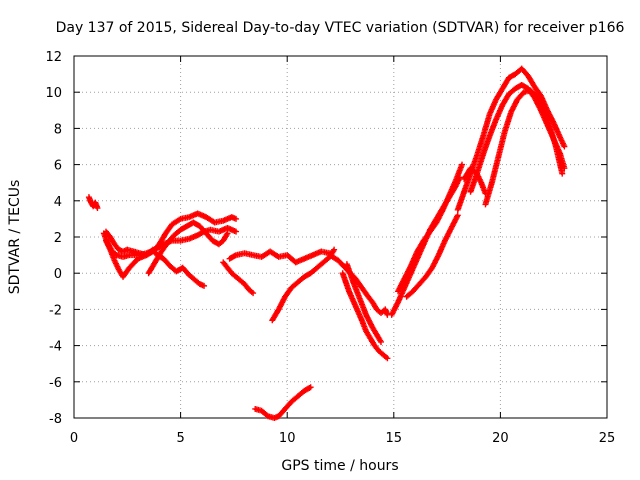 Image resolution: width=640 pixels, height=480 pixels. I want to click on y-tick-label: 12, so click(53, 57).